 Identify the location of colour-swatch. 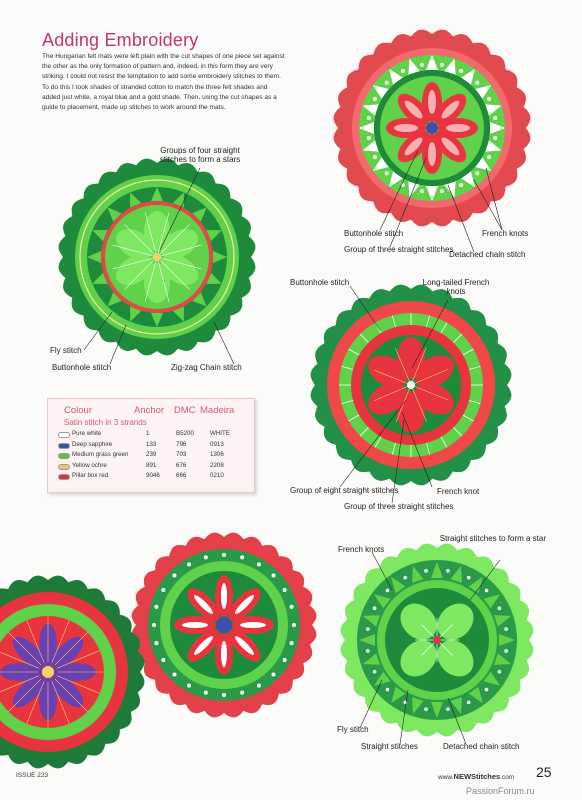
(64, 466).